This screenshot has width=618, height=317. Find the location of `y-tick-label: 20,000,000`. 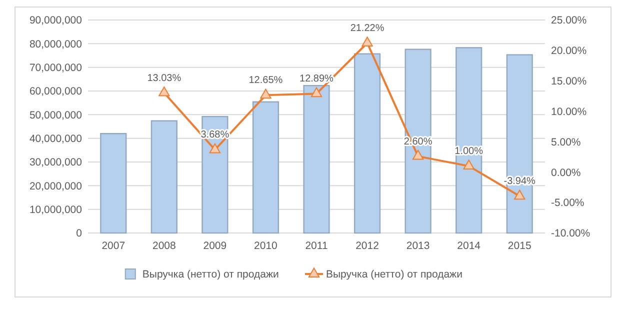

y-tick-label: 20,000,000 is located at coordinates (55, 186).